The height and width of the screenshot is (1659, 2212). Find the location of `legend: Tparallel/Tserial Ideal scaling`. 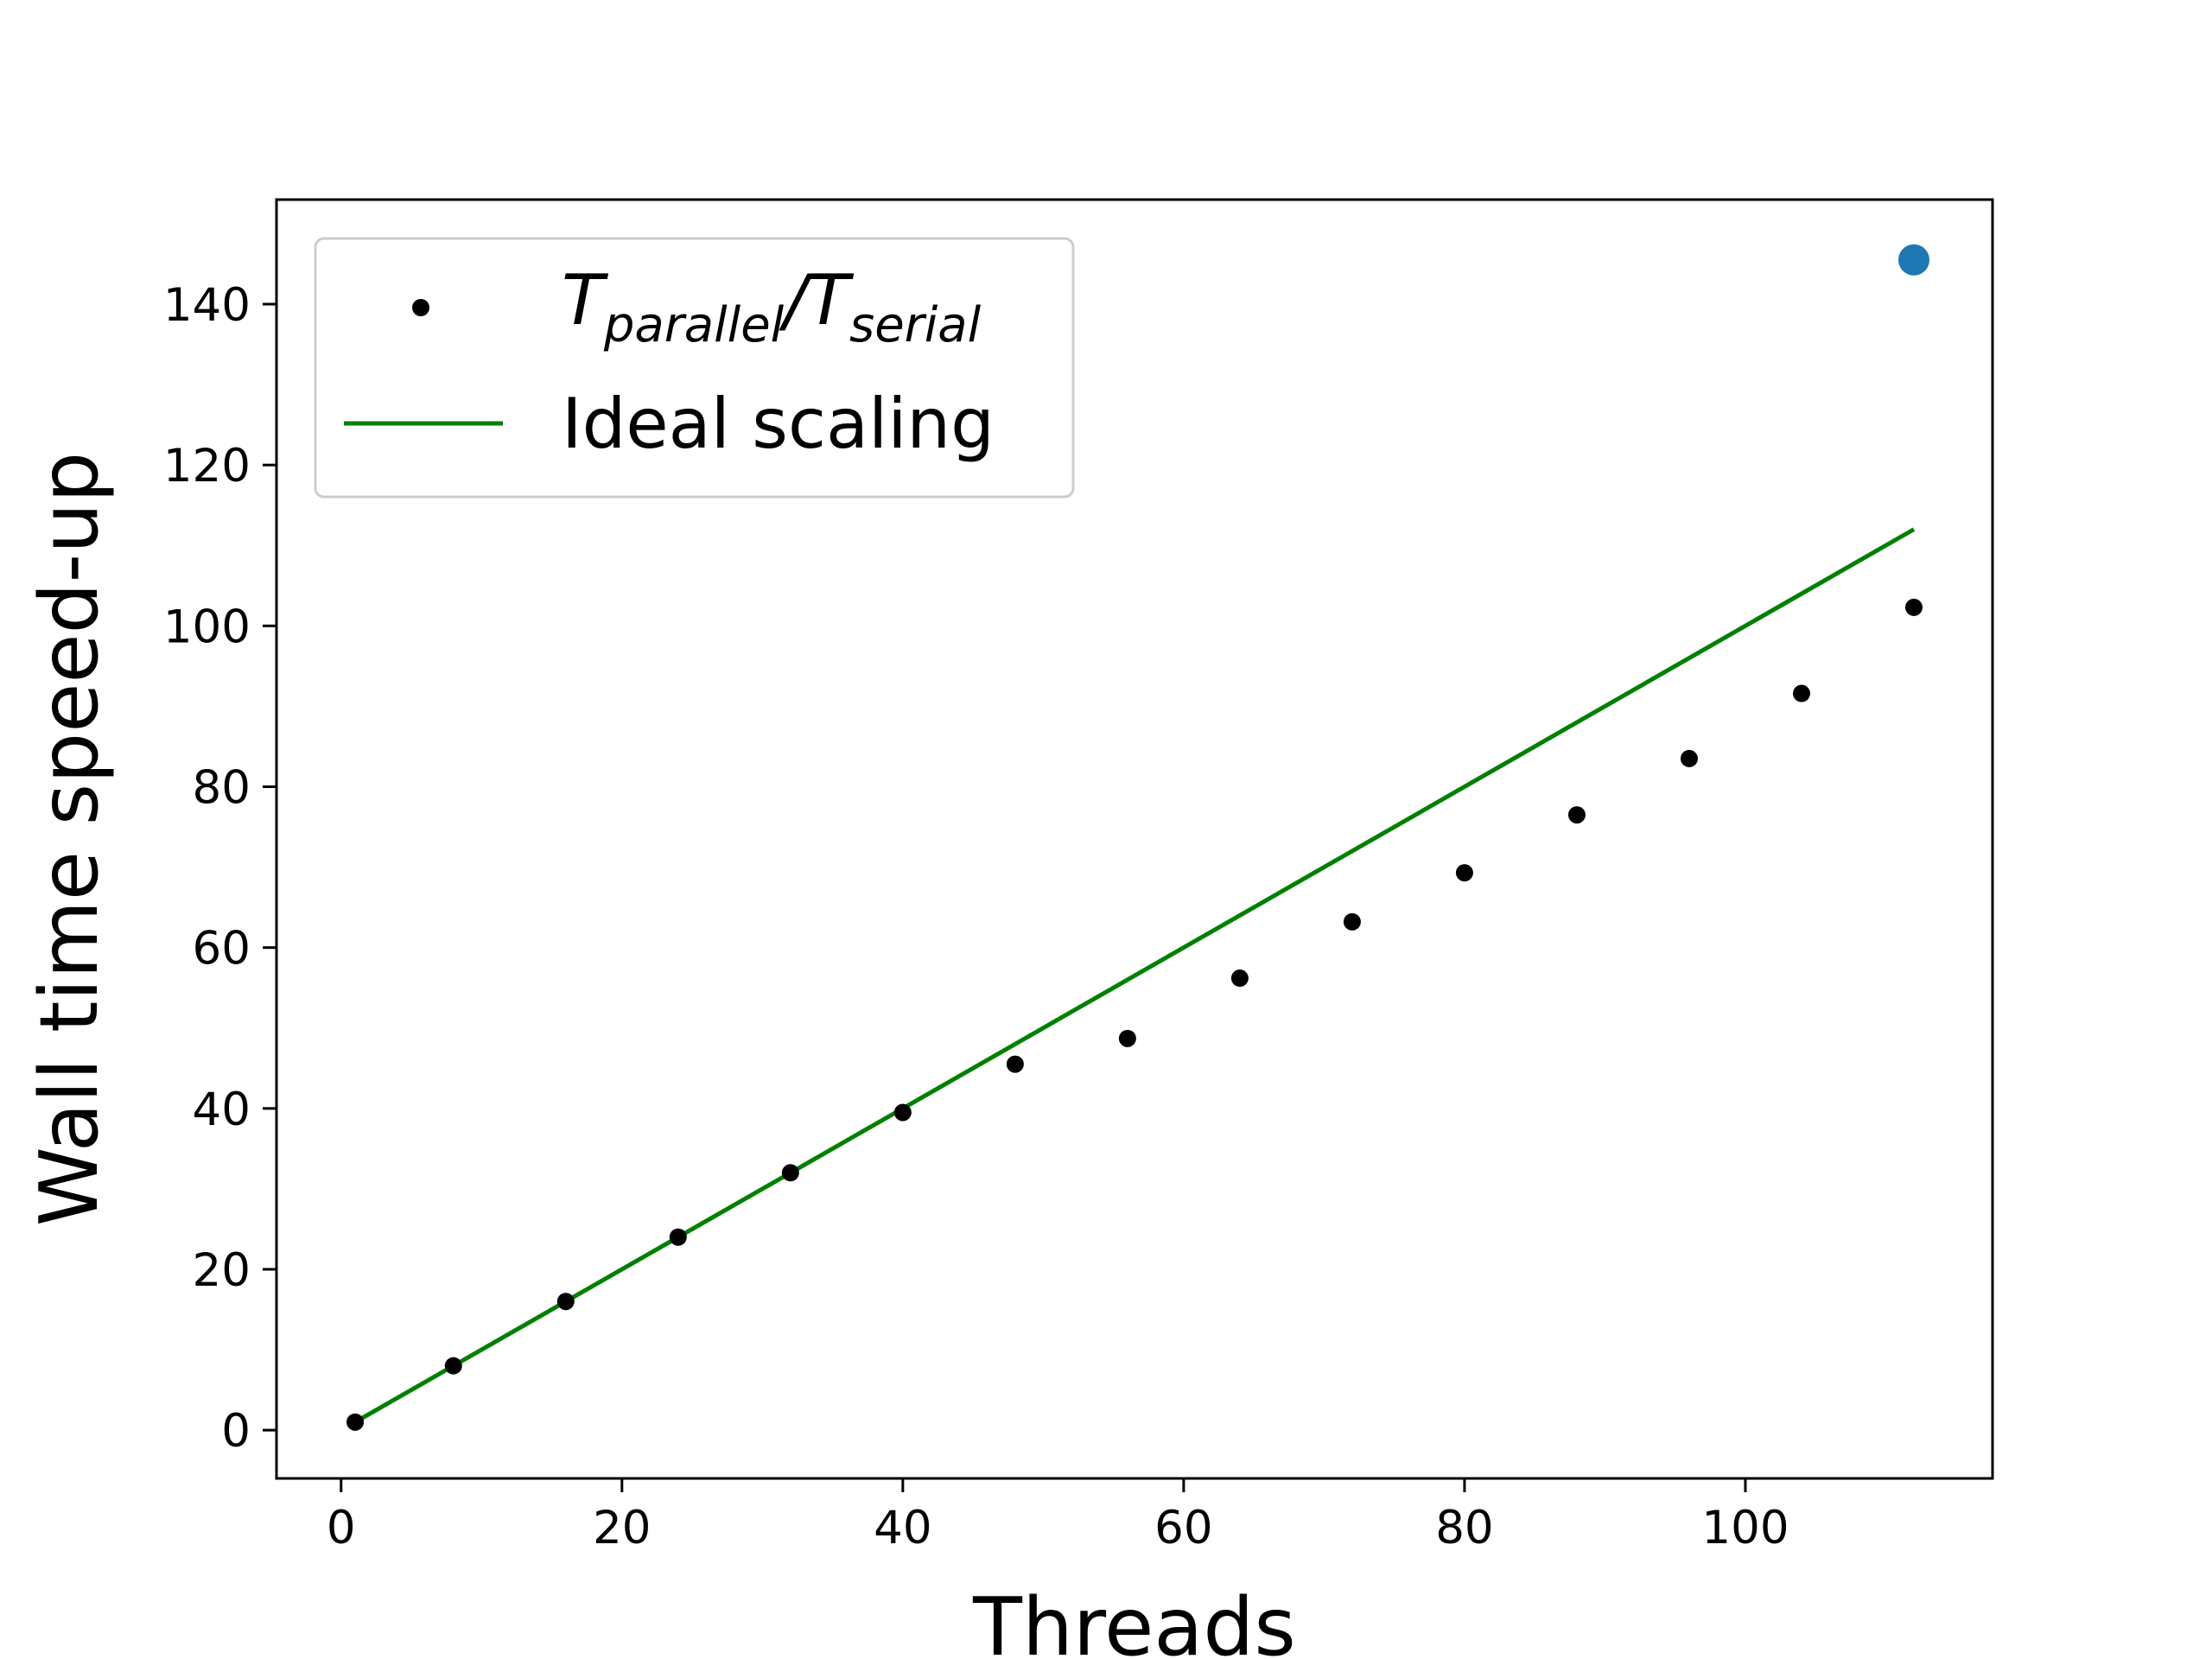

legend: Tparallel/Tserial Ideal scaling is located at coordinates (694, 368).